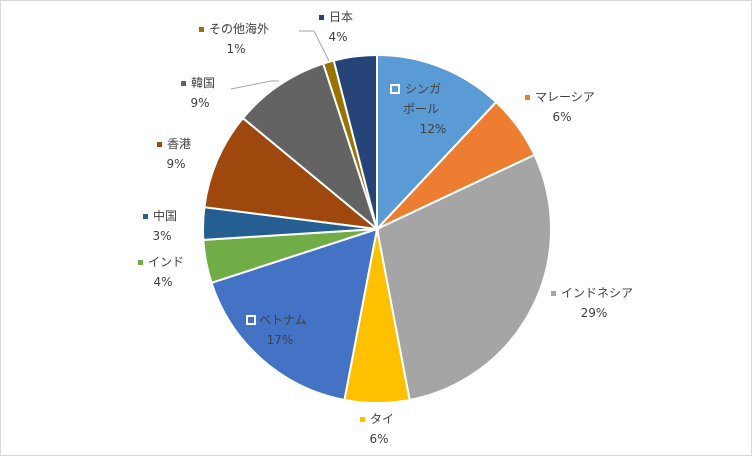 The image size is (752, 456). I want to click on percent-label-3: 29%, so click(594, 313).